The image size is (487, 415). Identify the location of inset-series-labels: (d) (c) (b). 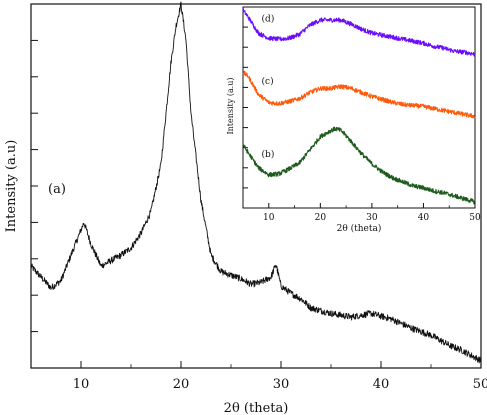
(268, 87).